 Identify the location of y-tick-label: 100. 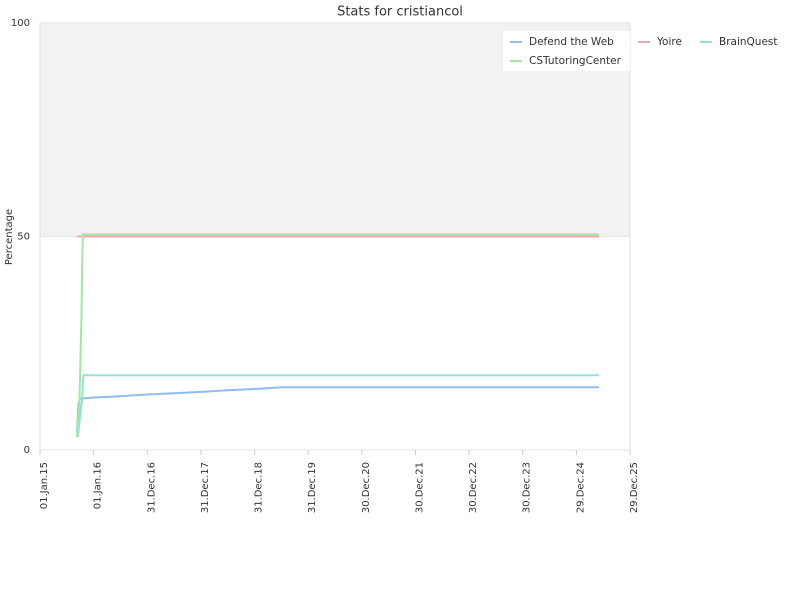
(20, 23).